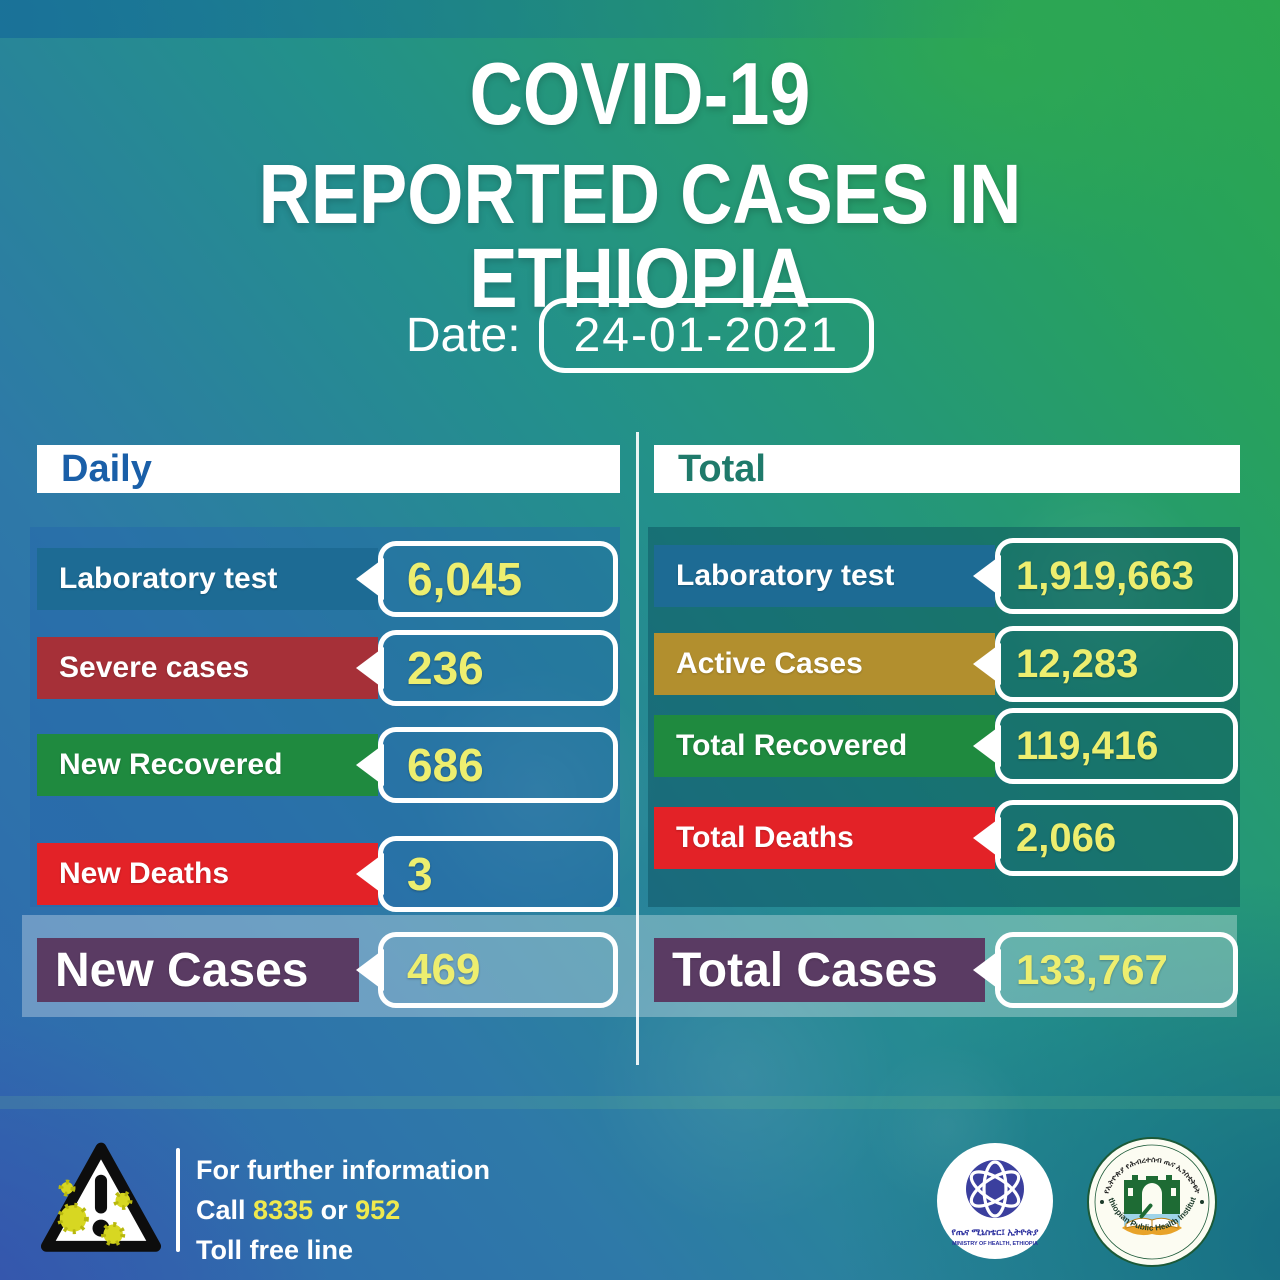  Describe the element at coordinates (1087, 745) in the screenshot. I see `total-recovered-value: 119,416` at that location.